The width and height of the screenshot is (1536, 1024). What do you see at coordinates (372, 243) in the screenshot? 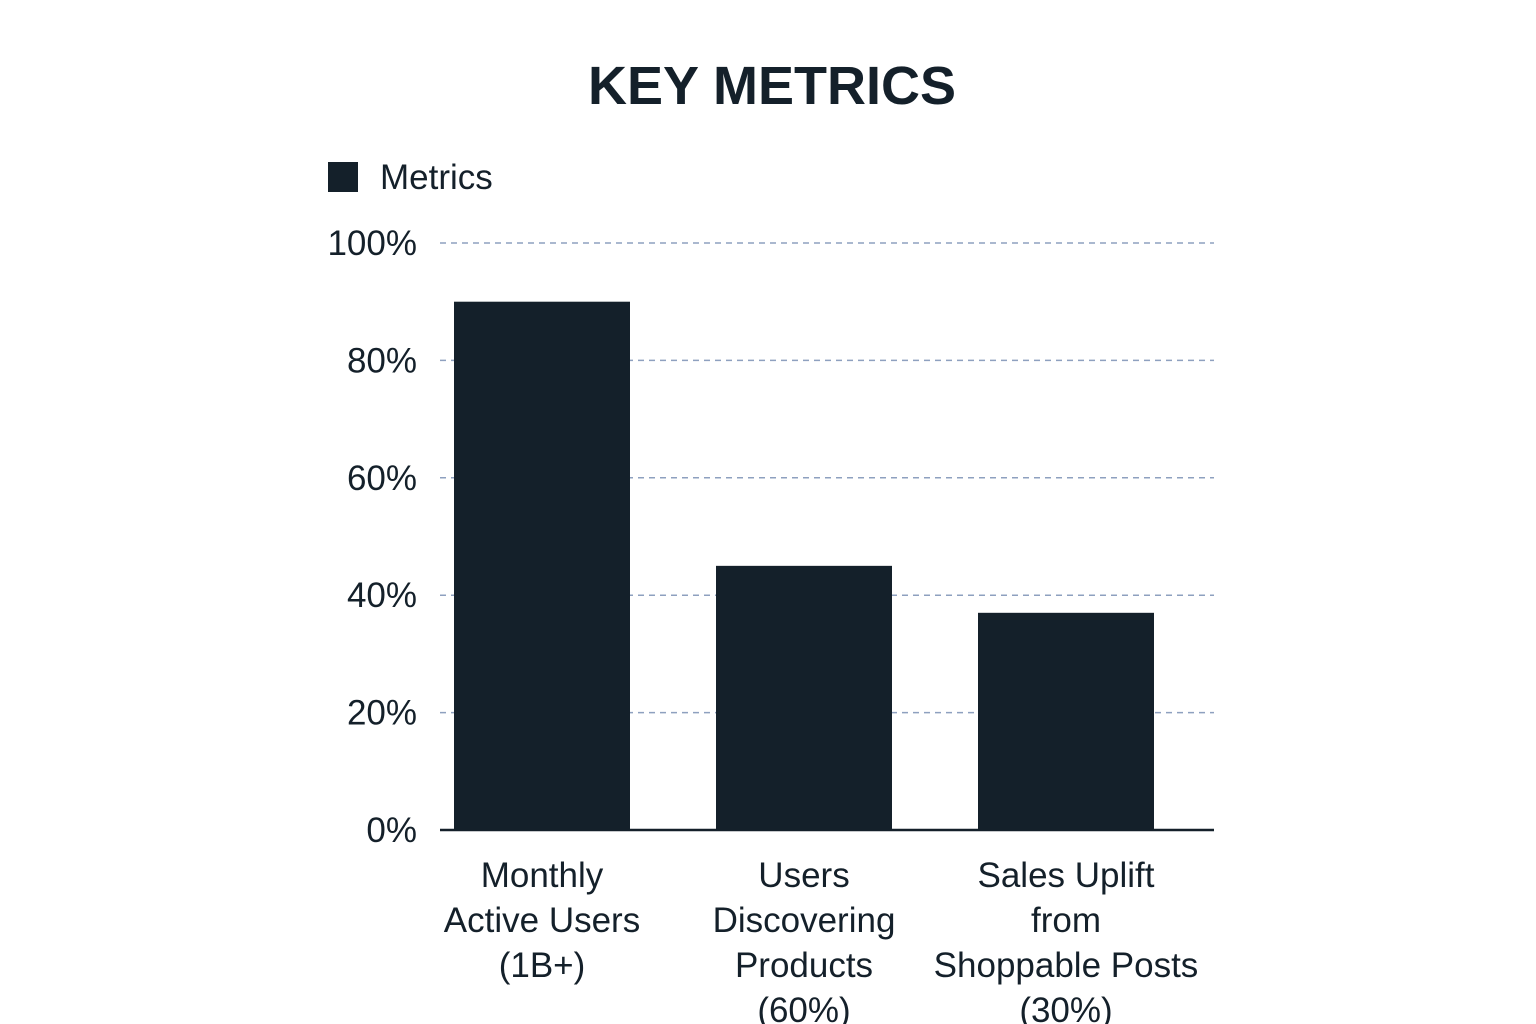
I see `y-tick-label: 100%` at bounding box center [372, 243].